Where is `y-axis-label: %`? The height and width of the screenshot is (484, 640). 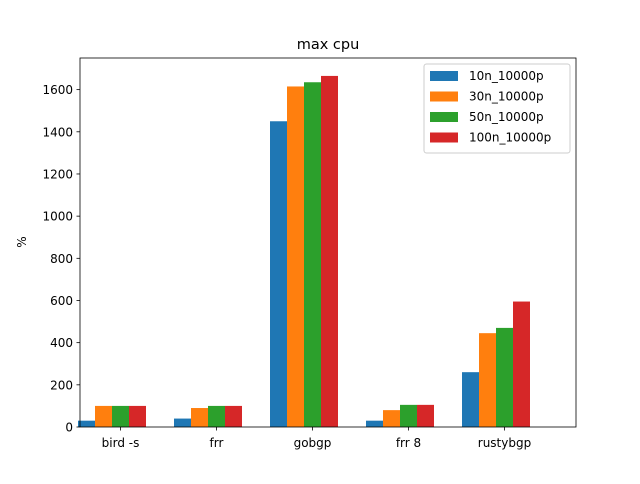
y-axis-label: % is located at coordinates (22, 241).